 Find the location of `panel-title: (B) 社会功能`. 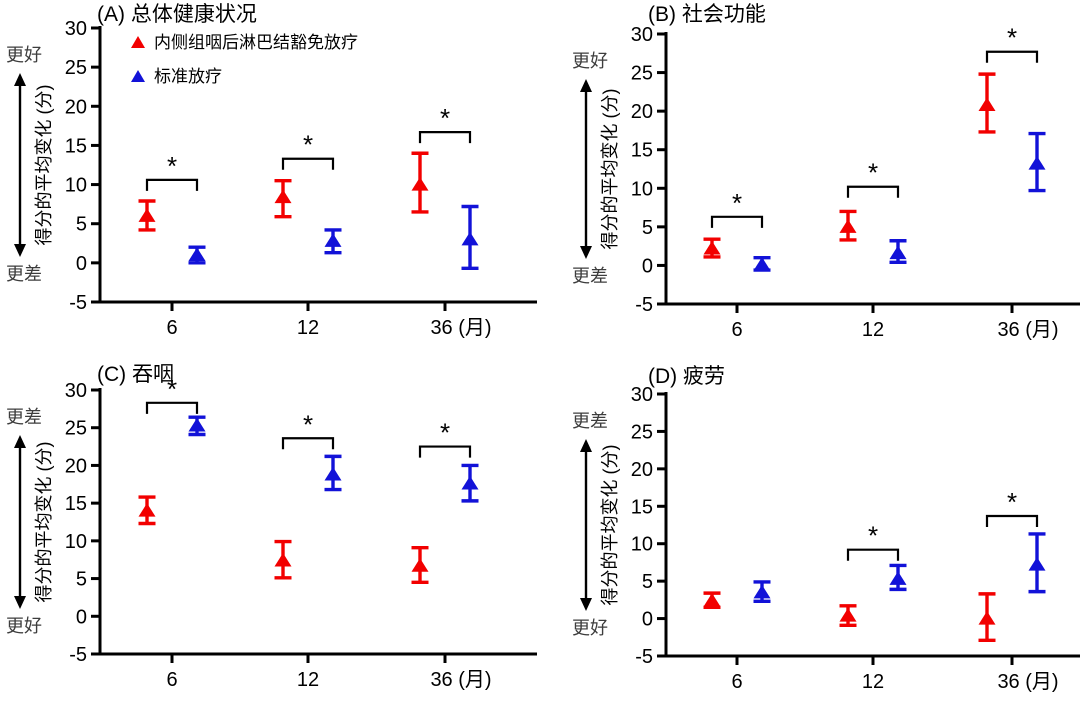

panel-title: (B) 社会功能 is located at coordinates (707, 14).